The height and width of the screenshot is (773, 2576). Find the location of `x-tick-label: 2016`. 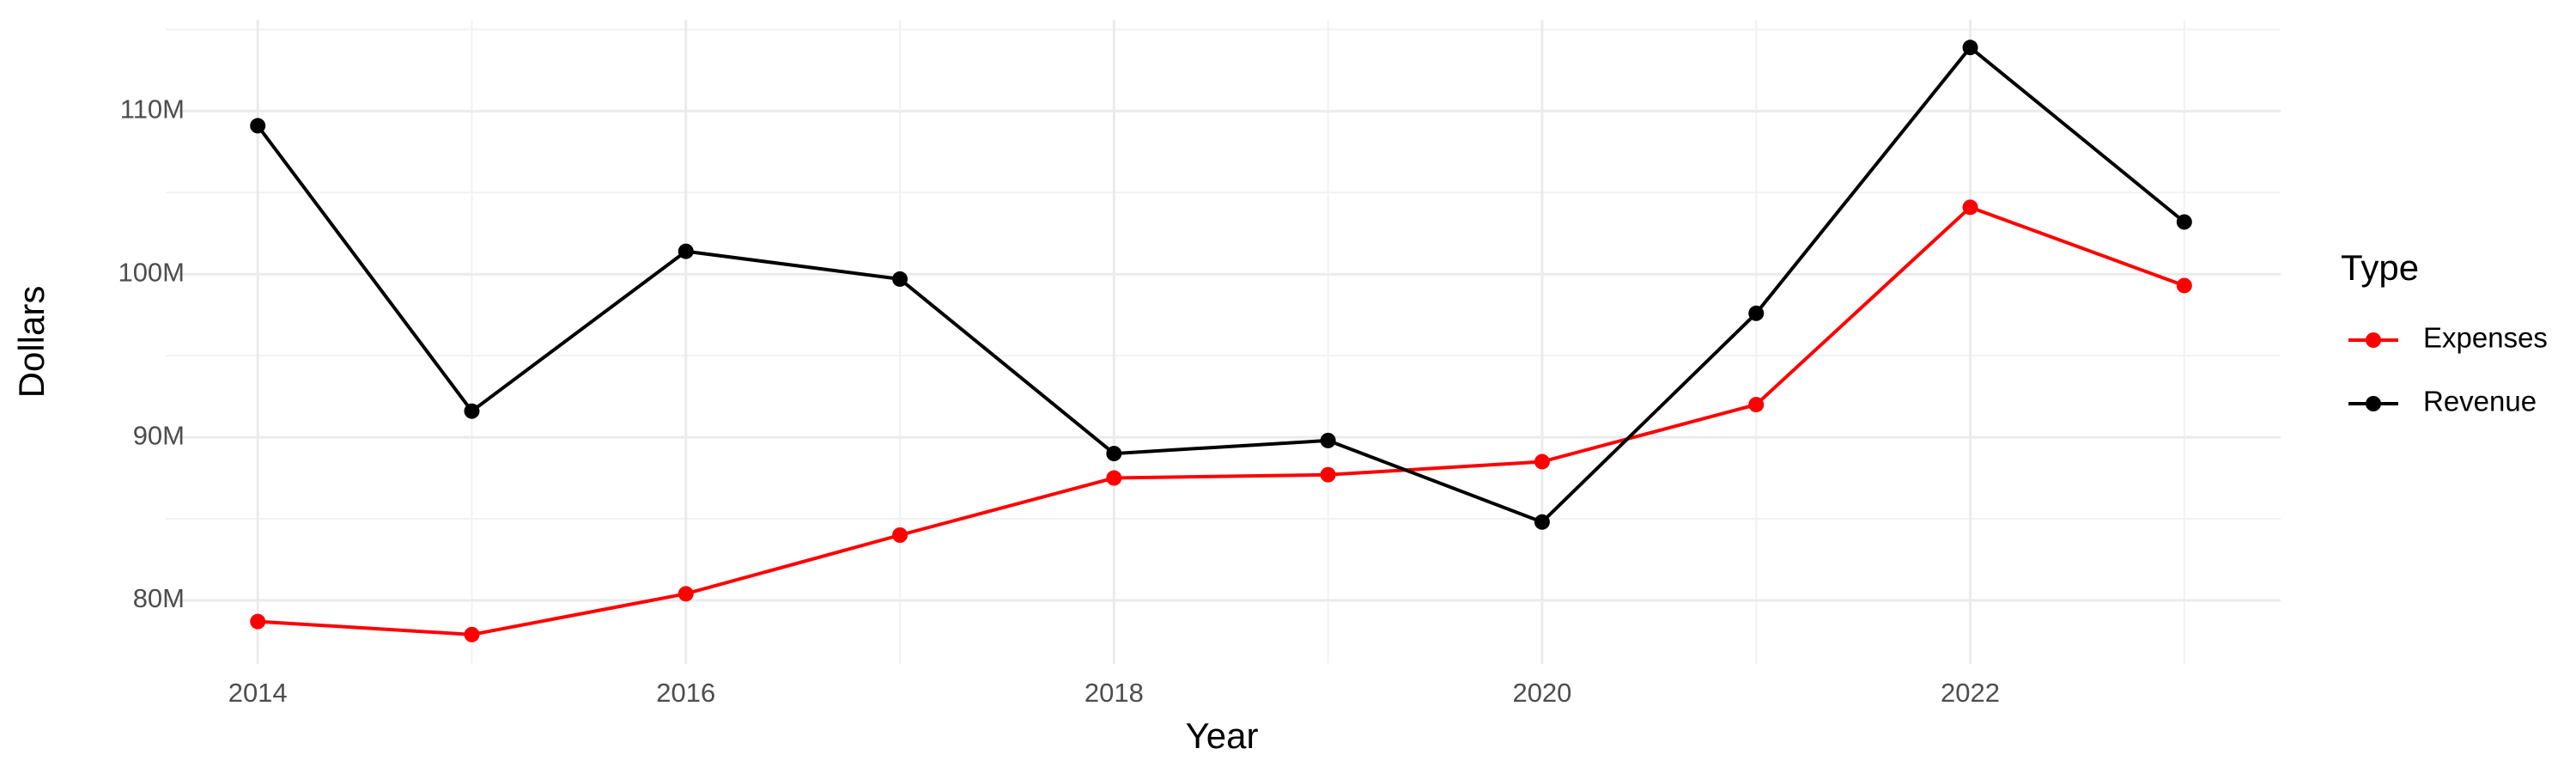

x-tick-label: 2016 is located at coordinates (685, 693).